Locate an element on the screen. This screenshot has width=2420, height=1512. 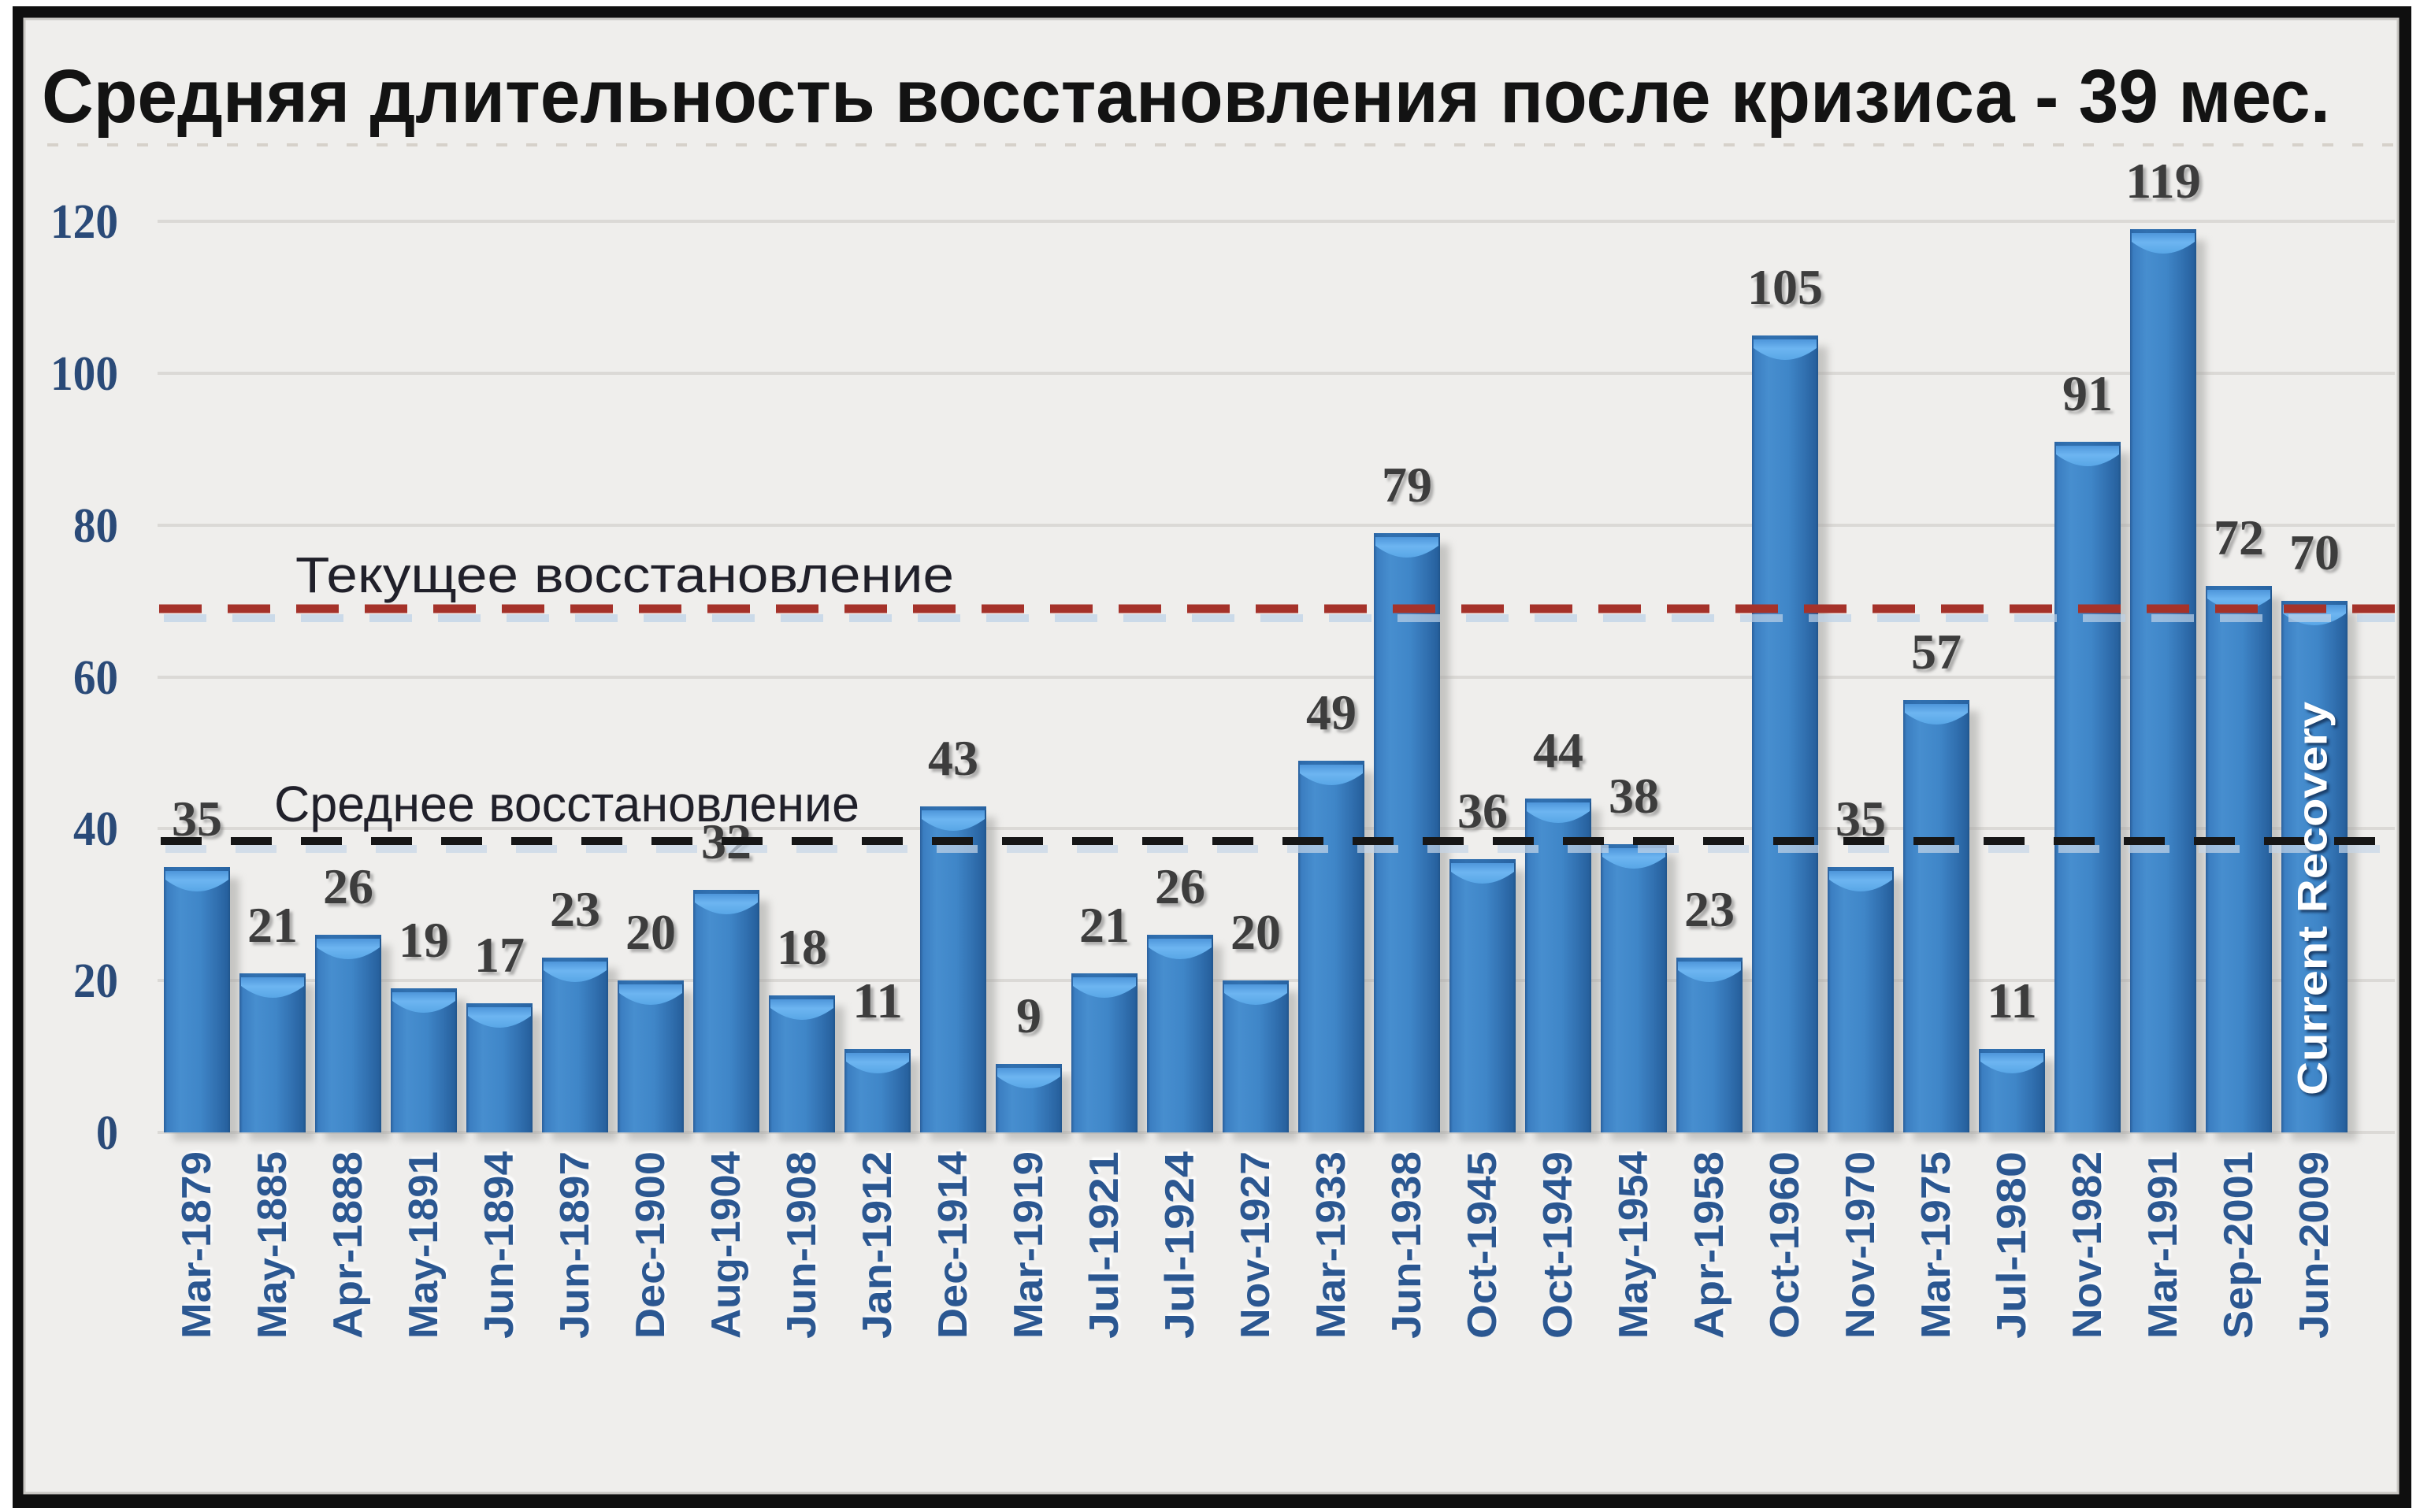
svg-text: 0 is located at coordinates (107, 1133).